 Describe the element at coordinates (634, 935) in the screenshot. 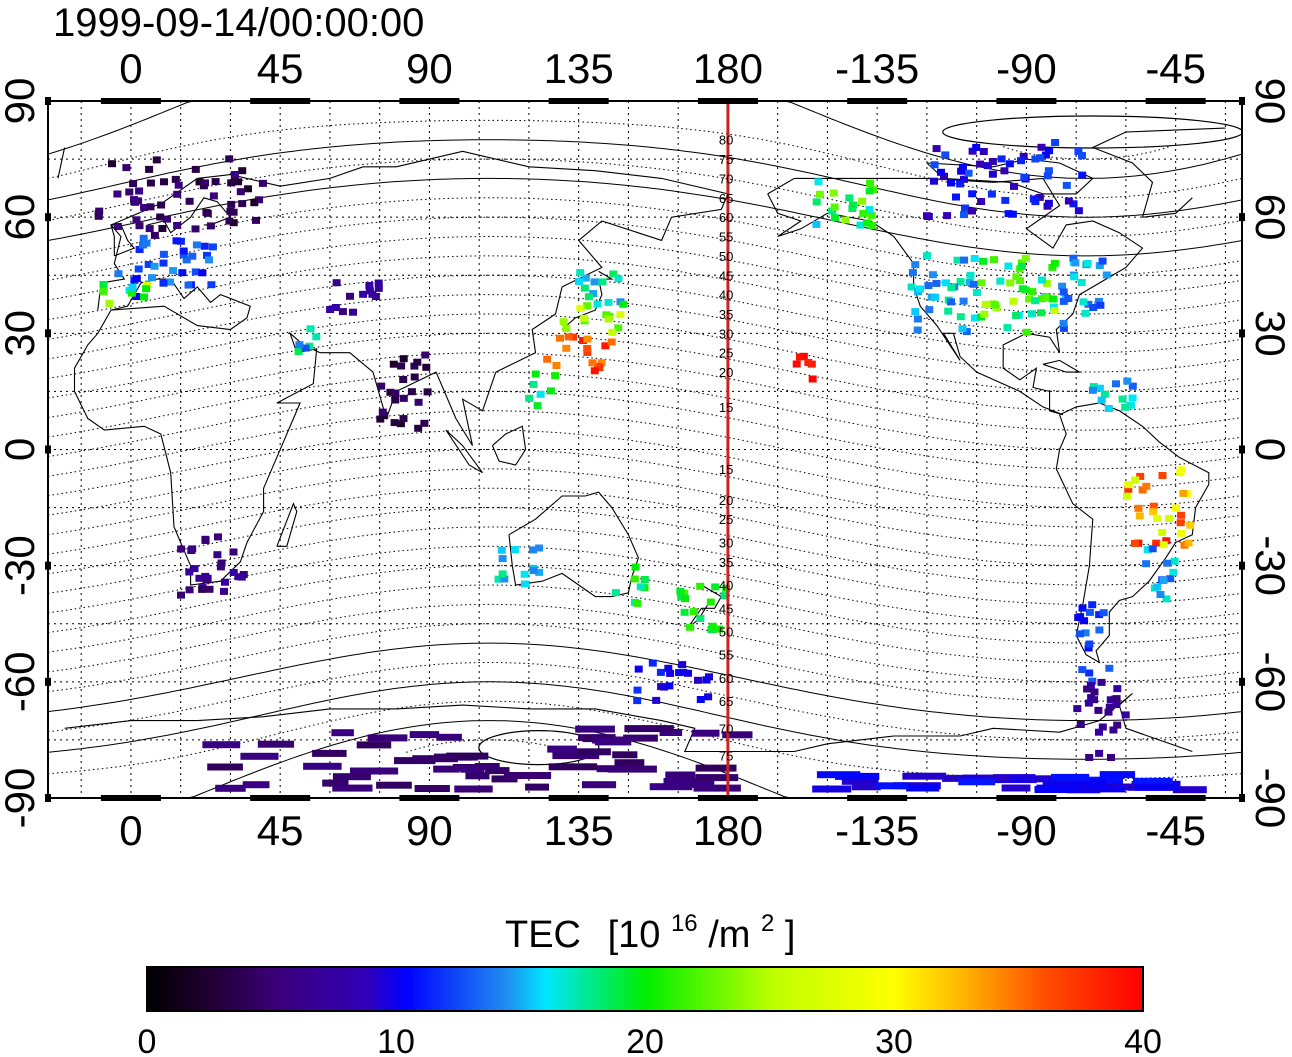

I see `colorbar-unit-open: [10` at that location.